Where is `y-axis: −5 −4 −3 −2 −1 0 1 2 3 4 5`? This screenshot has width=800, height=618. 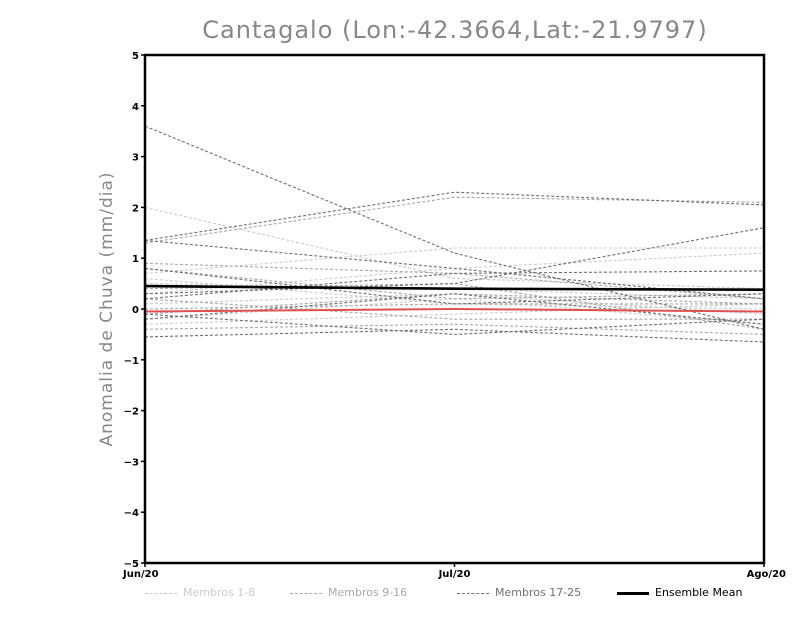 y-axis: −5 −4 −3 −2 −1 0 1 2 3 4 5 is located at coordinates (134, 310).